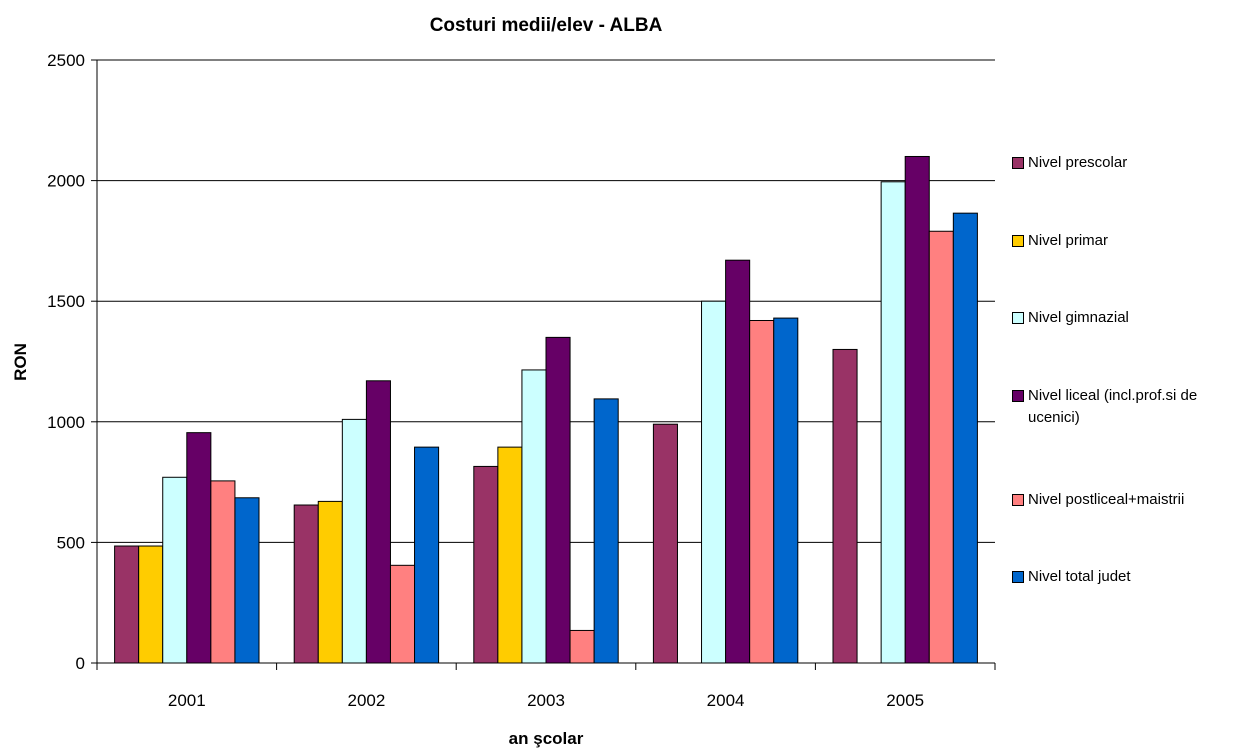 Image resolution: width=1237 pixels, height=753 pixels. Describe the element at coordinates (402, 614) in the screenshot. I see `bar-5-2002` at that location.